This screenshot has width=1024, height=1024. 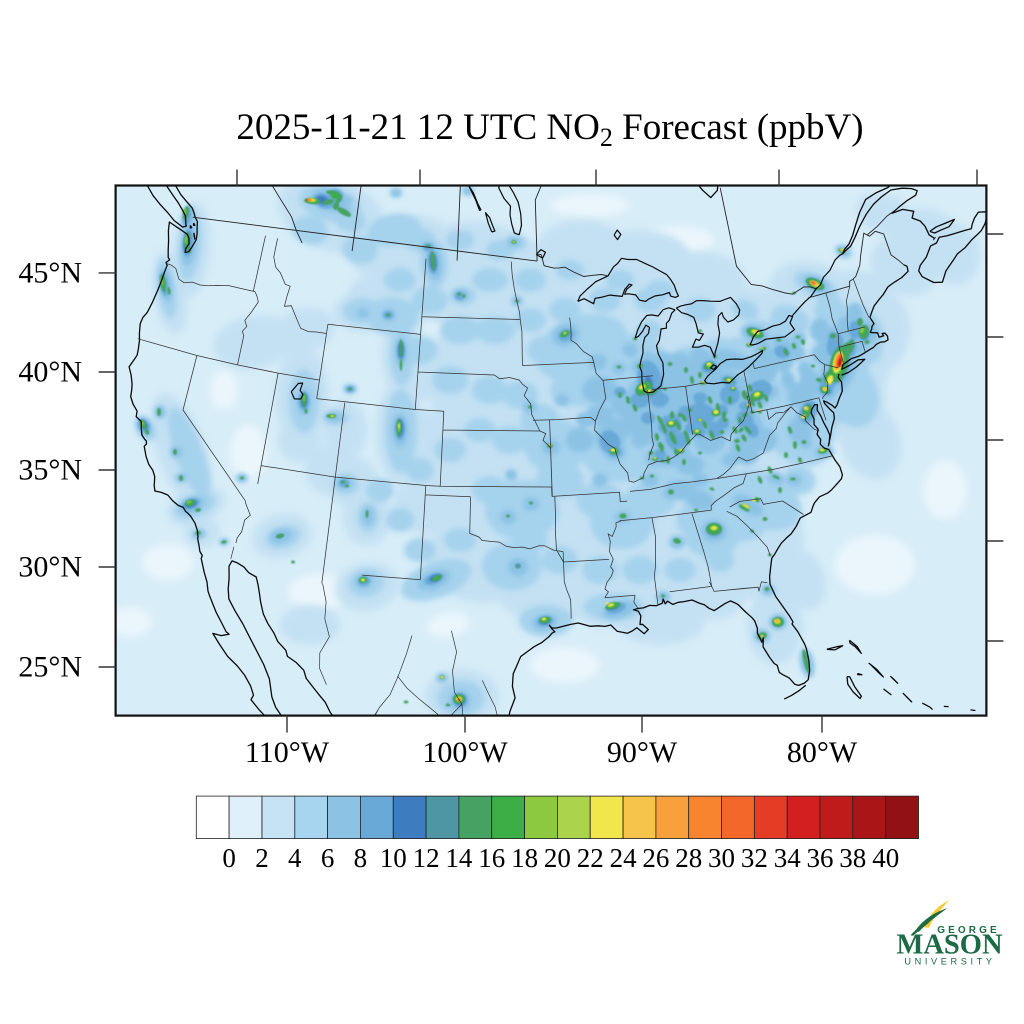 I want to click on svg-text: 8, so click(x=361, y=858).